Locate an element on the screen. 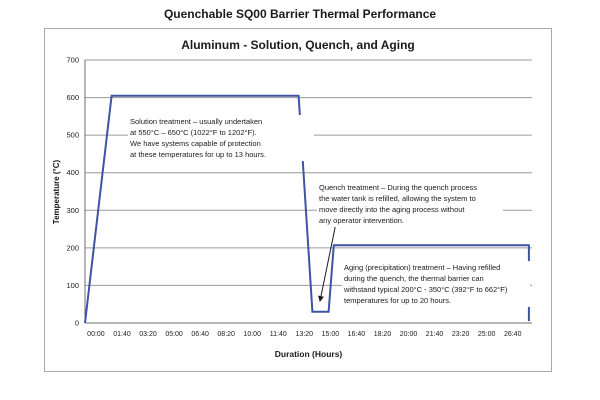 The width and height of the screenshot is (600, 400). y-axis-title: Temperature (°C) is located at coordinates (56, 192).